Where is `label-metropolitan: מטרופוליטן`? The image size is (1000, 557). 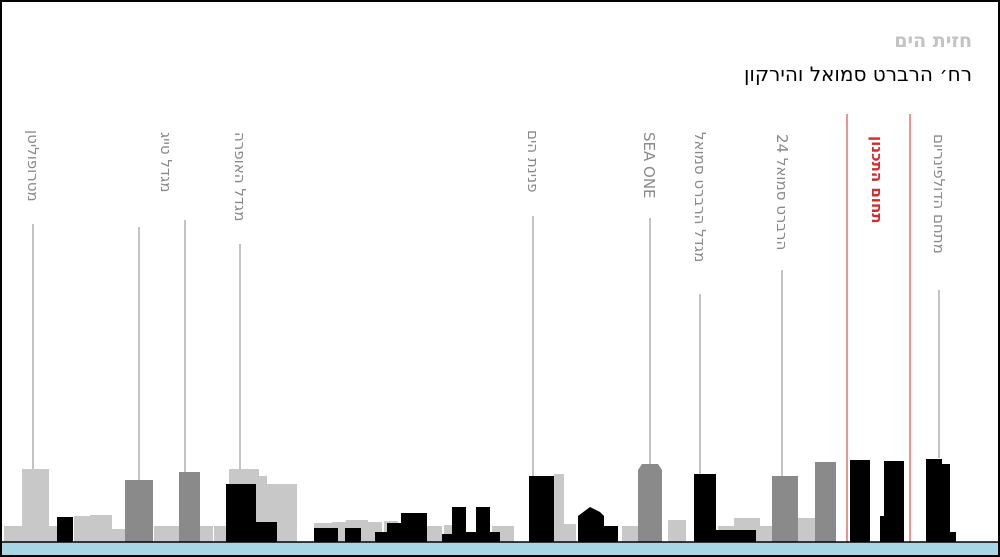 label-metropolitan: מטרופוליטן is located at coordinates (33, 166).